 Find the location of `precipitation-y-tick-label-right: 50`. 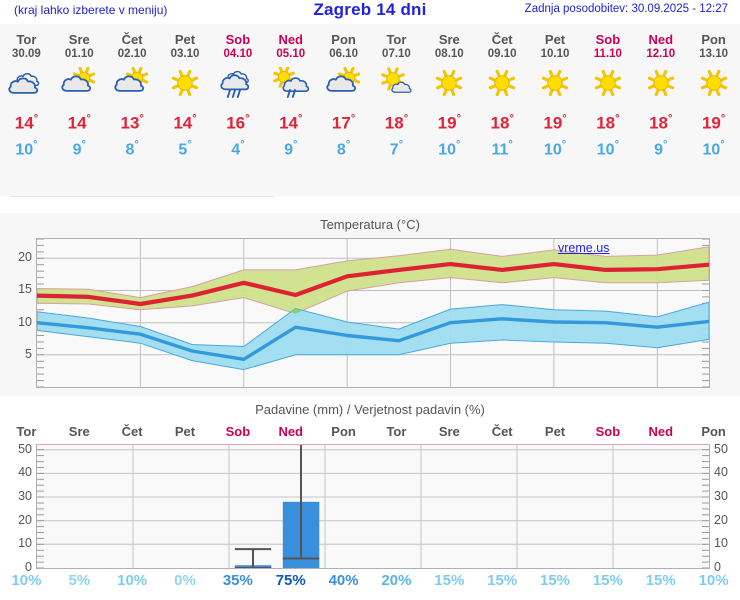

precipitation-y-tick-label-right: 50 is located at coordinates (721, 448).